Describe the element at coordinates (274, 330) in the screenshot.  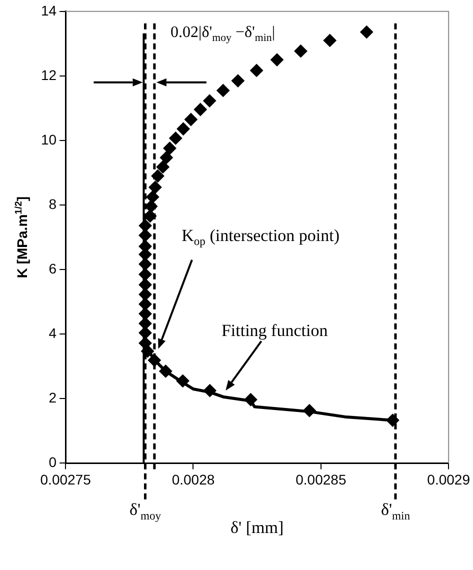
I see `annotation: Fitting function` at that location.